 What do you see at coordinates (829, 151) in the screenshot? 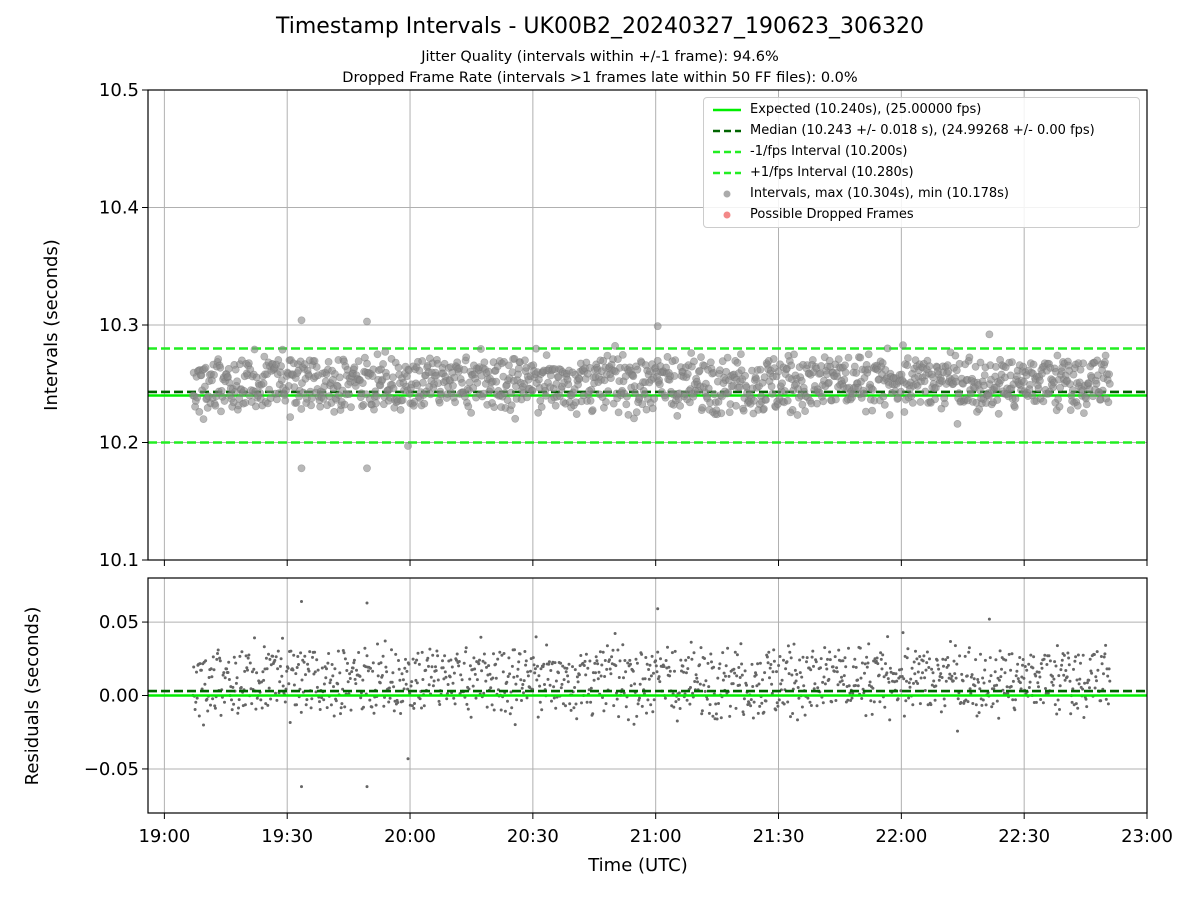
I see `legend-label: -1/fps Interval (10.200s)` at bounding box center [829, 151].